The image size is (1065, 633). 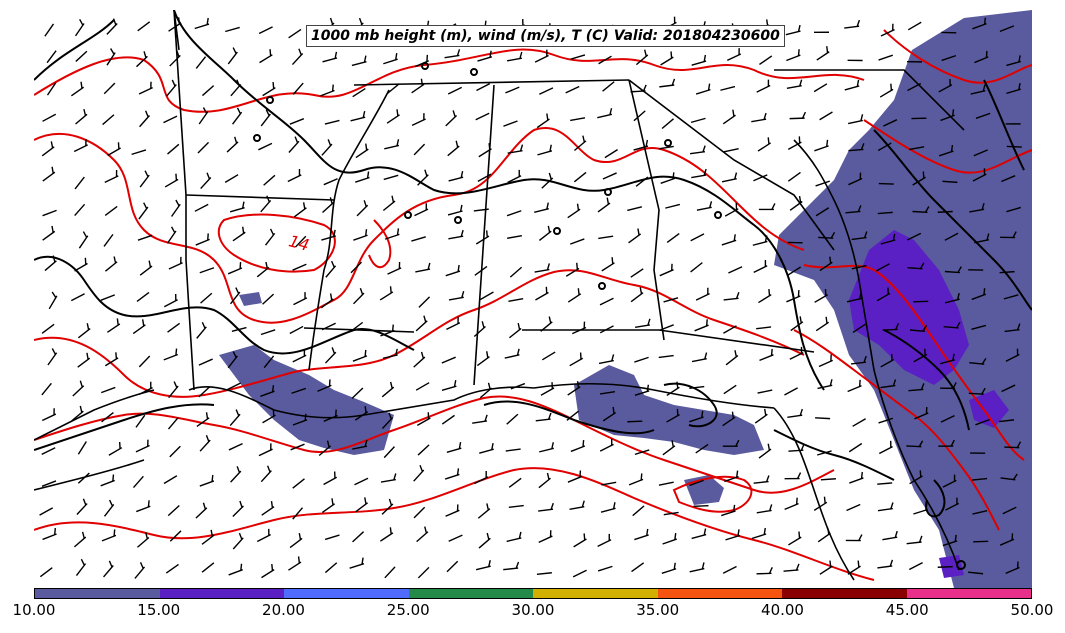 I want to click on colorbar-tick-label: 15.00, so click(x=159, y=610).